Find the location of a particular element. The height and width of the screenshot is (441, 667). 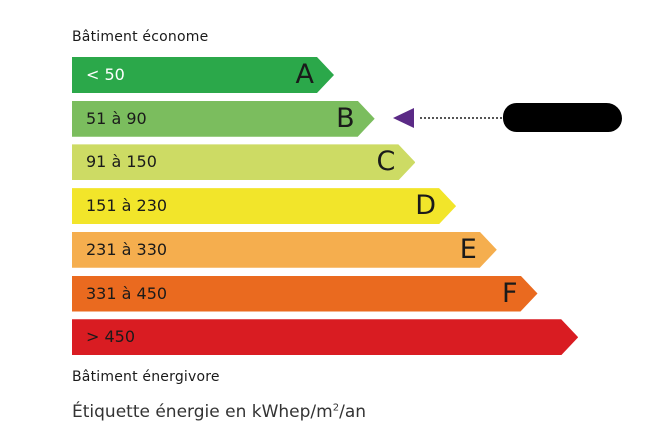

class-range: < 50 is located at coordinates (105, 74).